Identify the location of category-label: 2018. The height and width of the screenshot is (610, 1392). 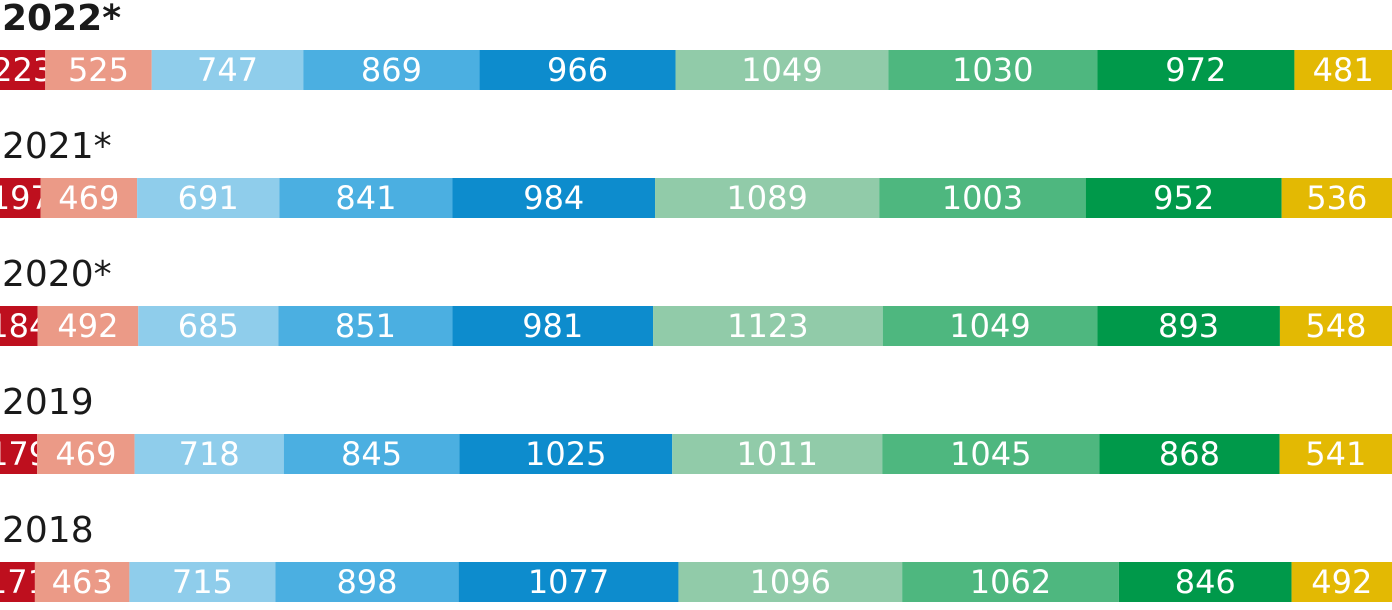
(48, 530).